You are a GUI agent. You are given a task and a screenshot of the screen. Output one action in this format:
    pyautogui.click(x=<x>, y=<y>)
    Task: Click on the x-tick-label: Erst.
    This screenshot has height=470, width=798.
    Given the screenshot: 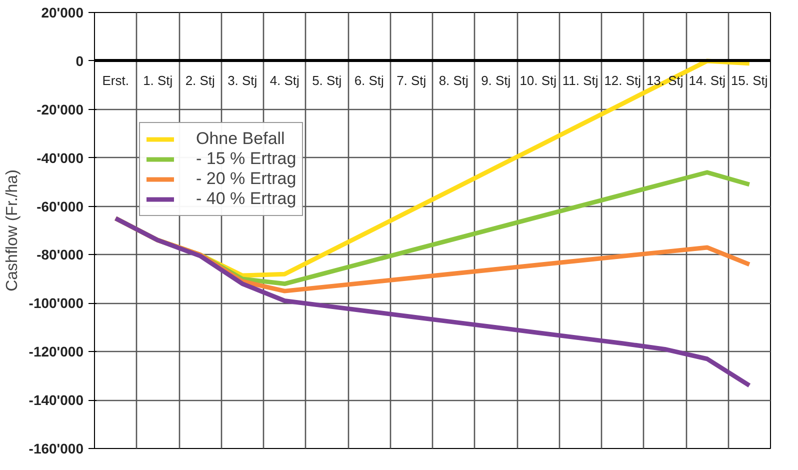 What is the action you would take?
    pyautogui.click(x=115, y=80)
    